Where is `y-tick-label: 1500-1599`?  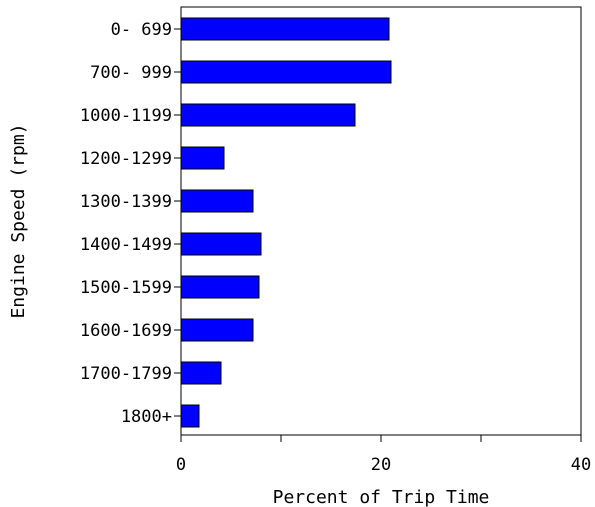
y-tick-label: 1500-1599 is located at coordinates (126, 288).